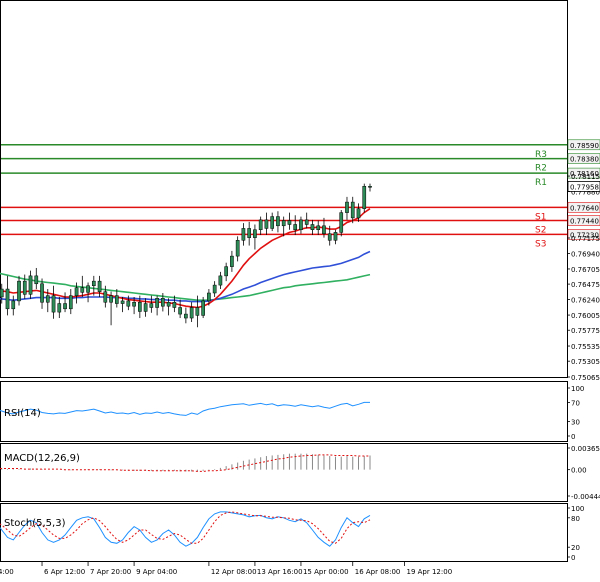  I want to click on macd-tick-label: -0.004448, so click(585, 497).